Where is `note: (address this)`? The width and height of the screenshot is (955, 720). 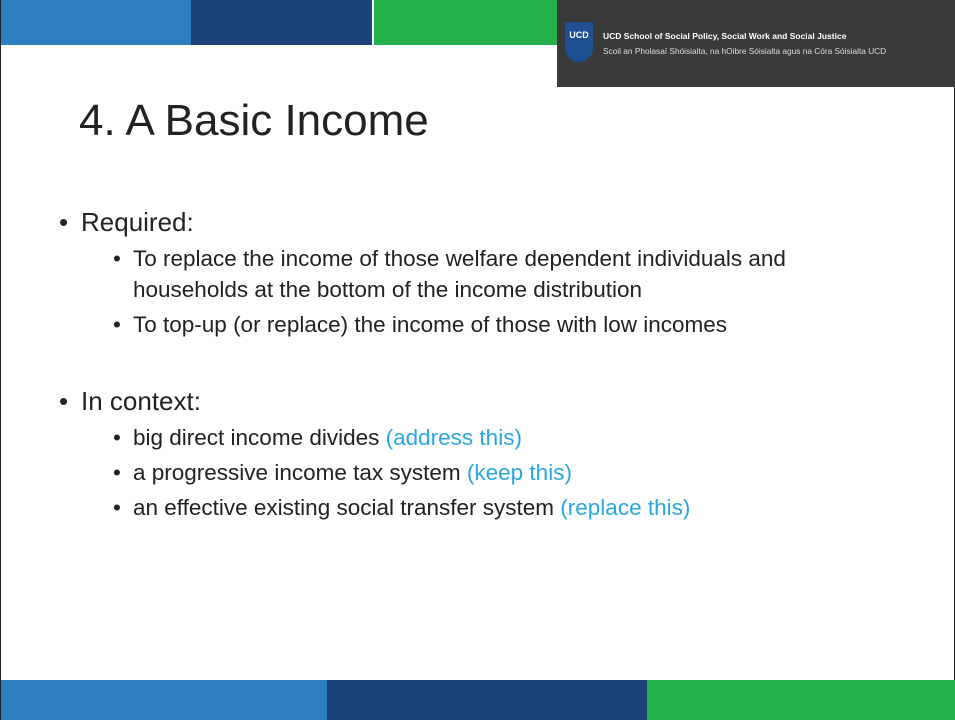
note: (address this) is located at coordinates (453, 437).